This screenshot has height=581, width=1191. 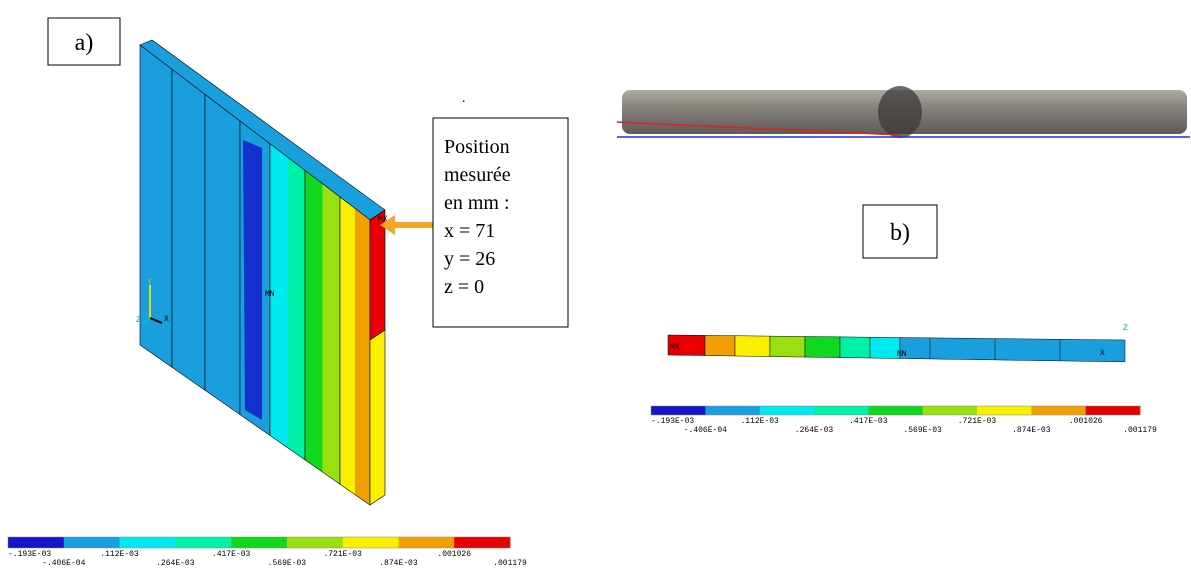 I want to click on axis-triad: Y Z X, so click(x=152, y=301).